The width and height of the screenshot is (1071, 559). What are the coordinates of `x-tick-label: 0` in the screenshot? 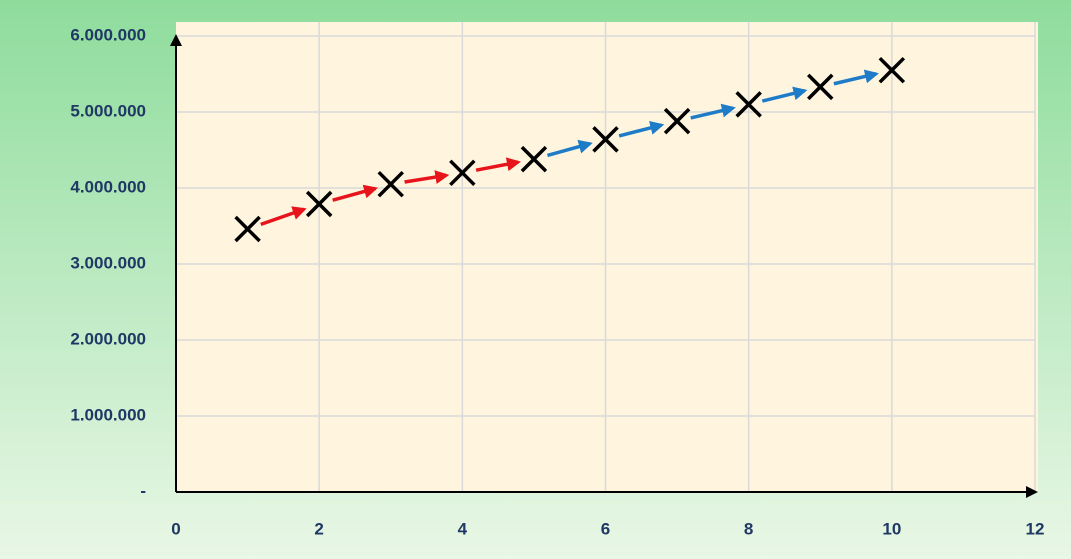 It's located at (175, 528).